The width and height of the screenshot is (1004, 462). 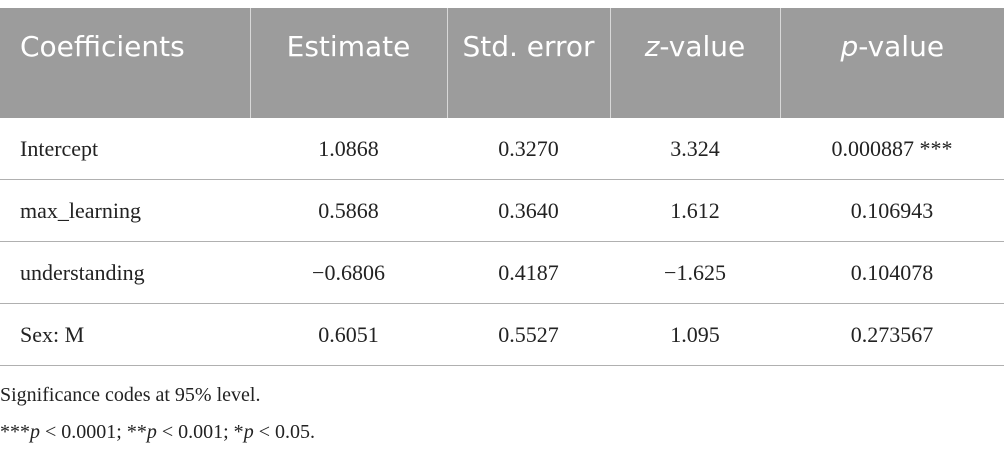 What do you see at coordinates (130, 395) in the screenshot?
I see `text-run: Significance codes at 95% level.` at bounding box center [130, 395].